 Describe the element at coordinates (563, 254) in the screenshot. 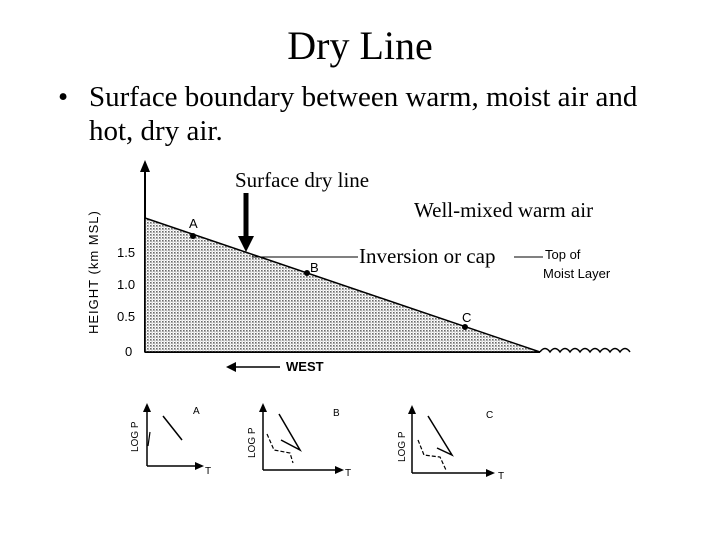

I see `top-of-moist-layer-label-1: Top of` at that location.